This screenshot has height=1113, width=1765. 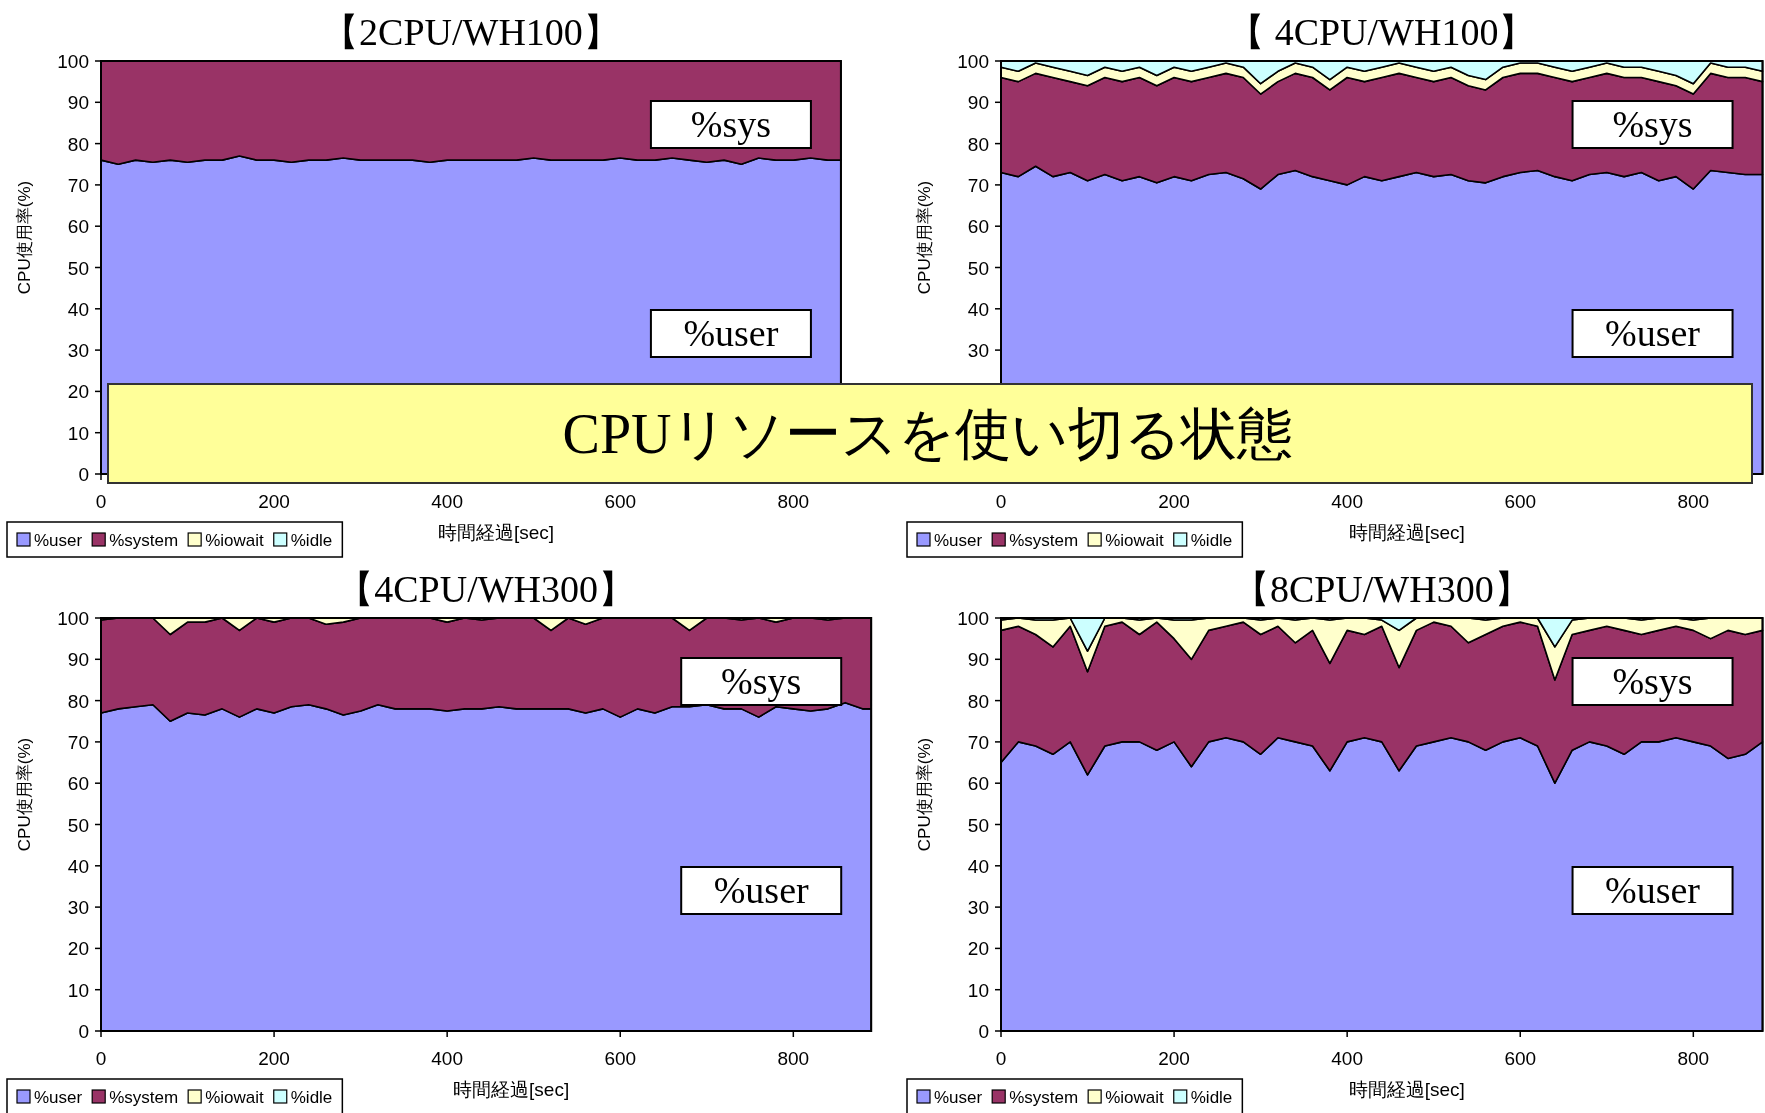 What do you see at coordinates (486, 589) in the screenshot?
I see `chart-title: 【4CPU/WH300】` at bounding box center [486, 589].